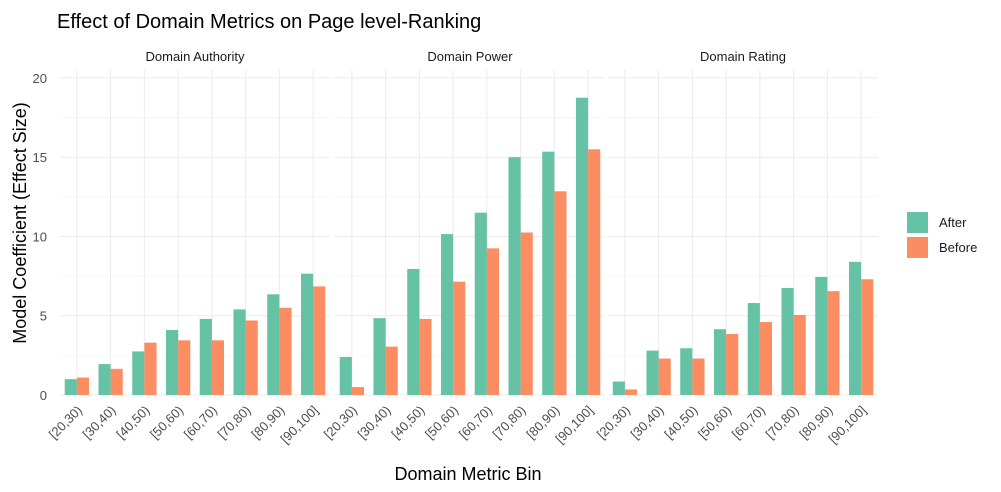 The width and height of the screenshot is (1001, 492). I want to click on y-tick-label: 10, so click(40, 236).